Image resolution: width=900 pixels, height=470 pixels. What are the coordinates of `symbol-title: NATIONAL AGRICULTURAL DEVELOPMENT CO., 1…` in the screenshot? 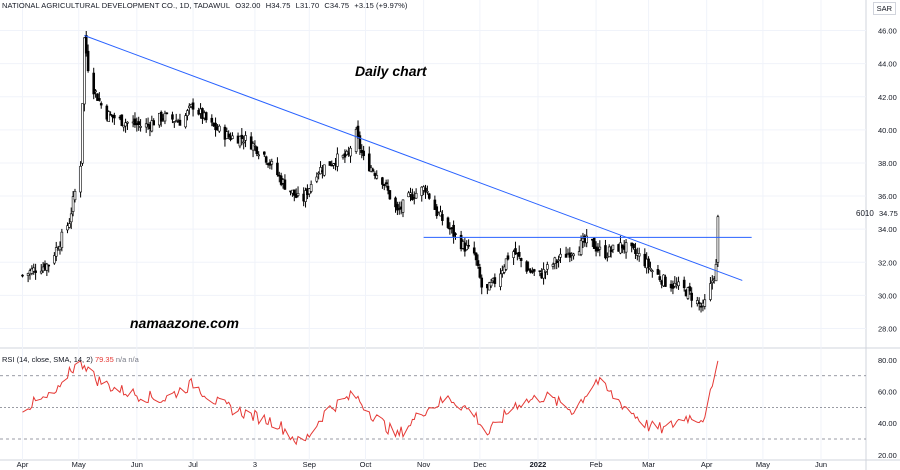 It's located at (116, 5).